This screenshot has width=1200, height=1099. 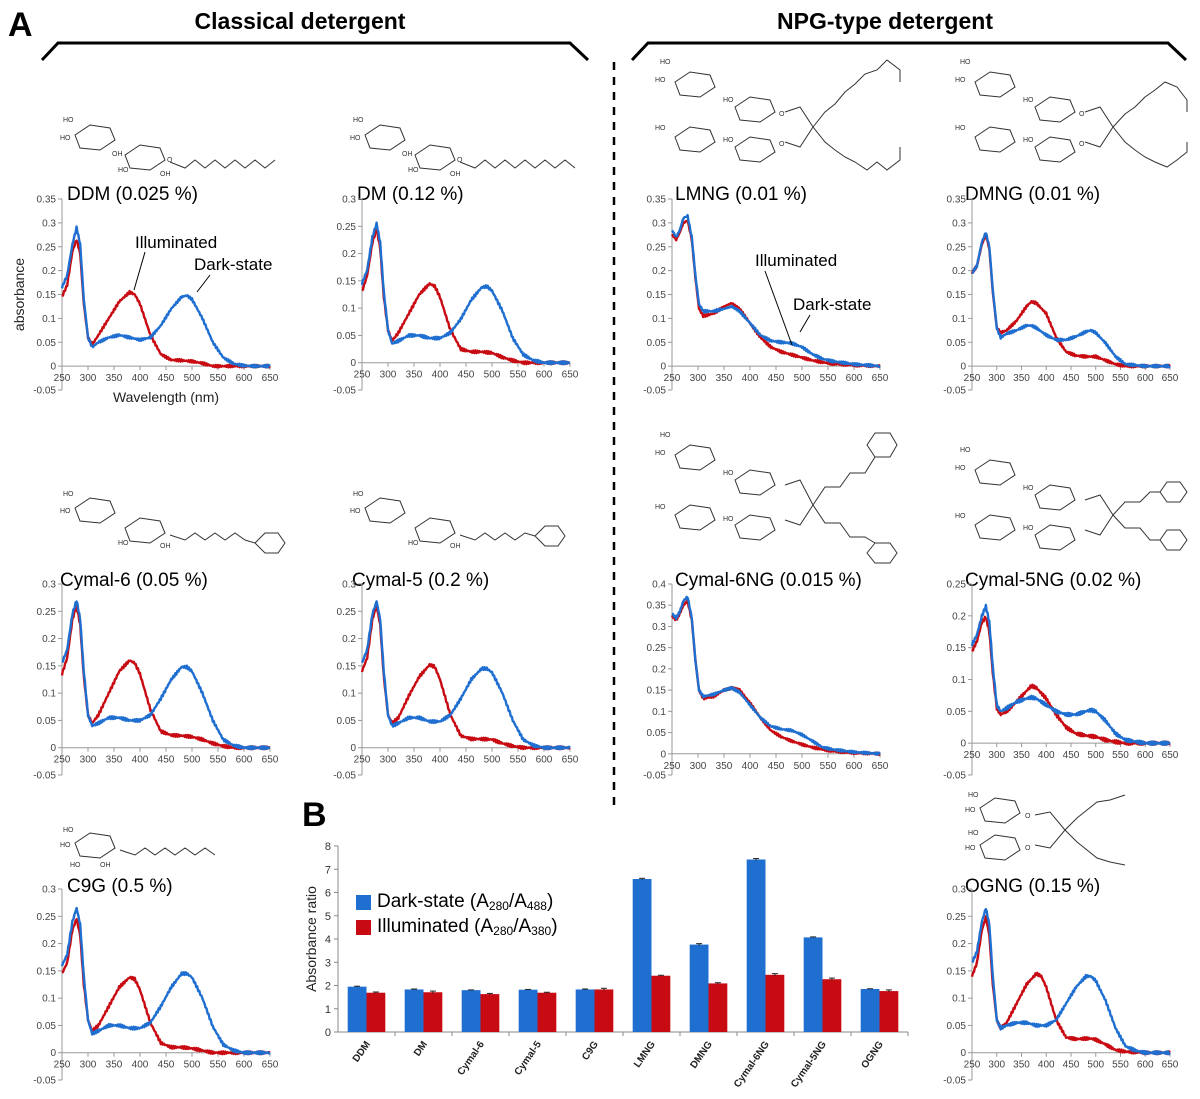 What do you see at coordinates (134, 580) in the screenshot?
I see `spectrum-title-cymal6: Cymal-6 (0.05 %)` at bounding box center [134, 580].